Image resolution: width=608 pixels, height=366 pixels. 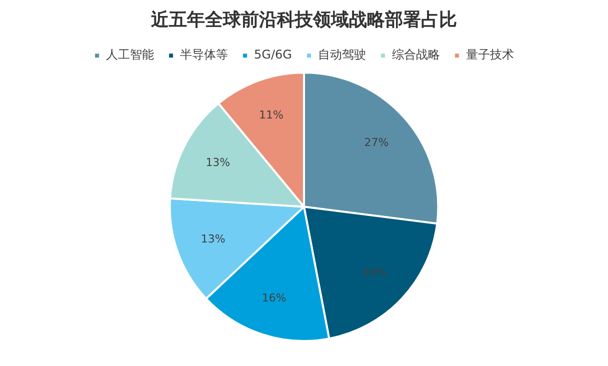 I want to click on chart-title: 近五年全球前沿科技领域战略部署占比, so click(x=303, y=19).